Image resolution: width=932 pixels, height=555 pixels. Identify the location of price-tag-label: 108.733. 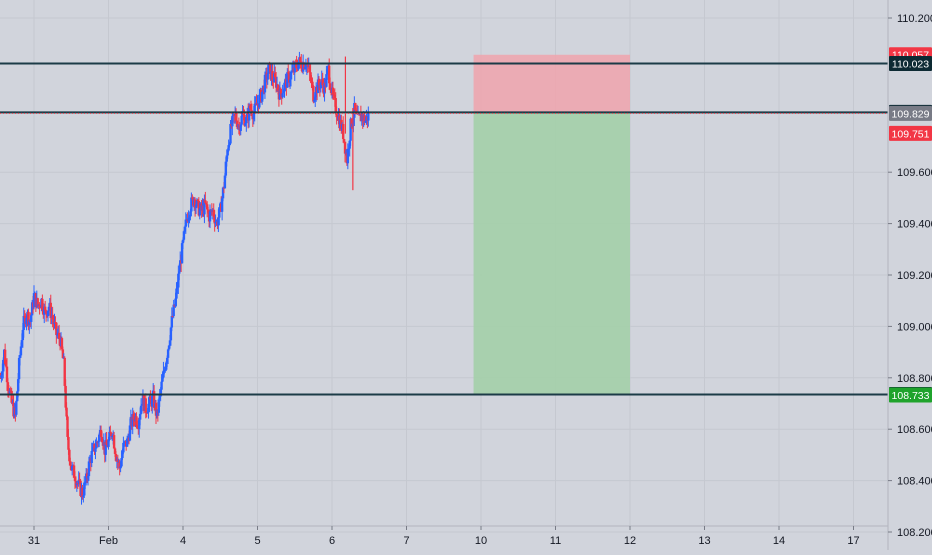
(911, 396).